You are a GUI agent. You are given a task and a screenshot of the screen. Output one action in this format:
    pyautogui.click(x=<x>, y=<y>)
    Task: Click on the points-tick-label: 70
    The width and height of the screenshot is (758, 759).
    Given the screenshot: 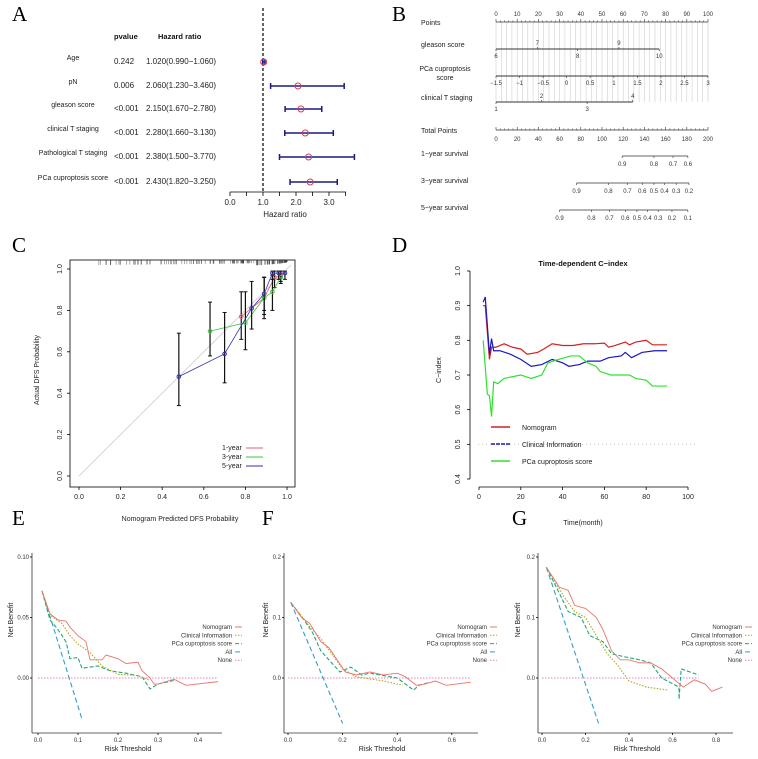 What is the action you would take?
    pyautogui.click(x=644, y=15)
    